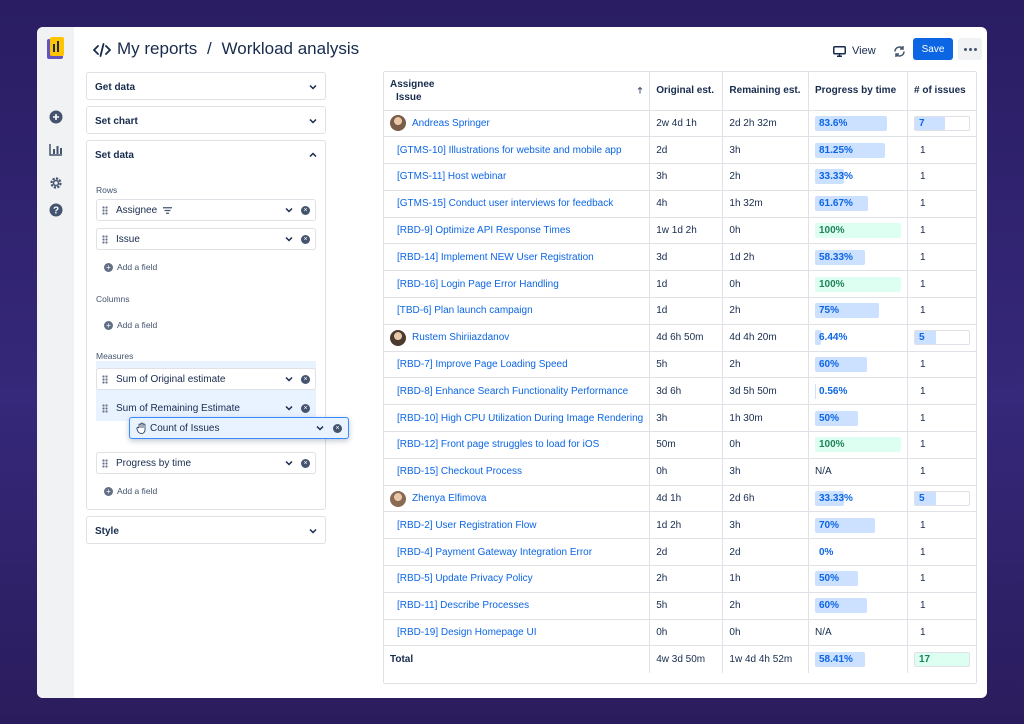  I want to click on header-original-est: Original est., so click(686, 91).